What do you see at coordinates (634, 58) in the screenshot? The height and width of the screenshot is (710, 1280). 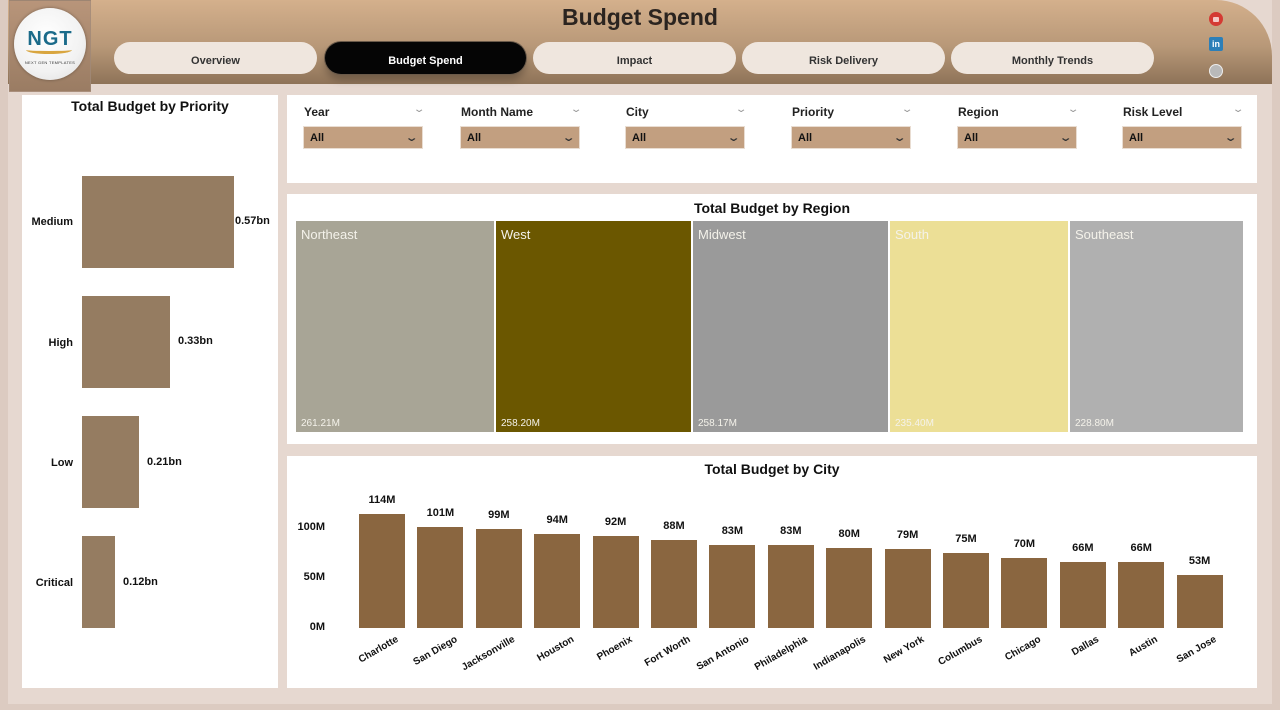 I see `tab-impact: Impact` at bounding box center [634, 58].